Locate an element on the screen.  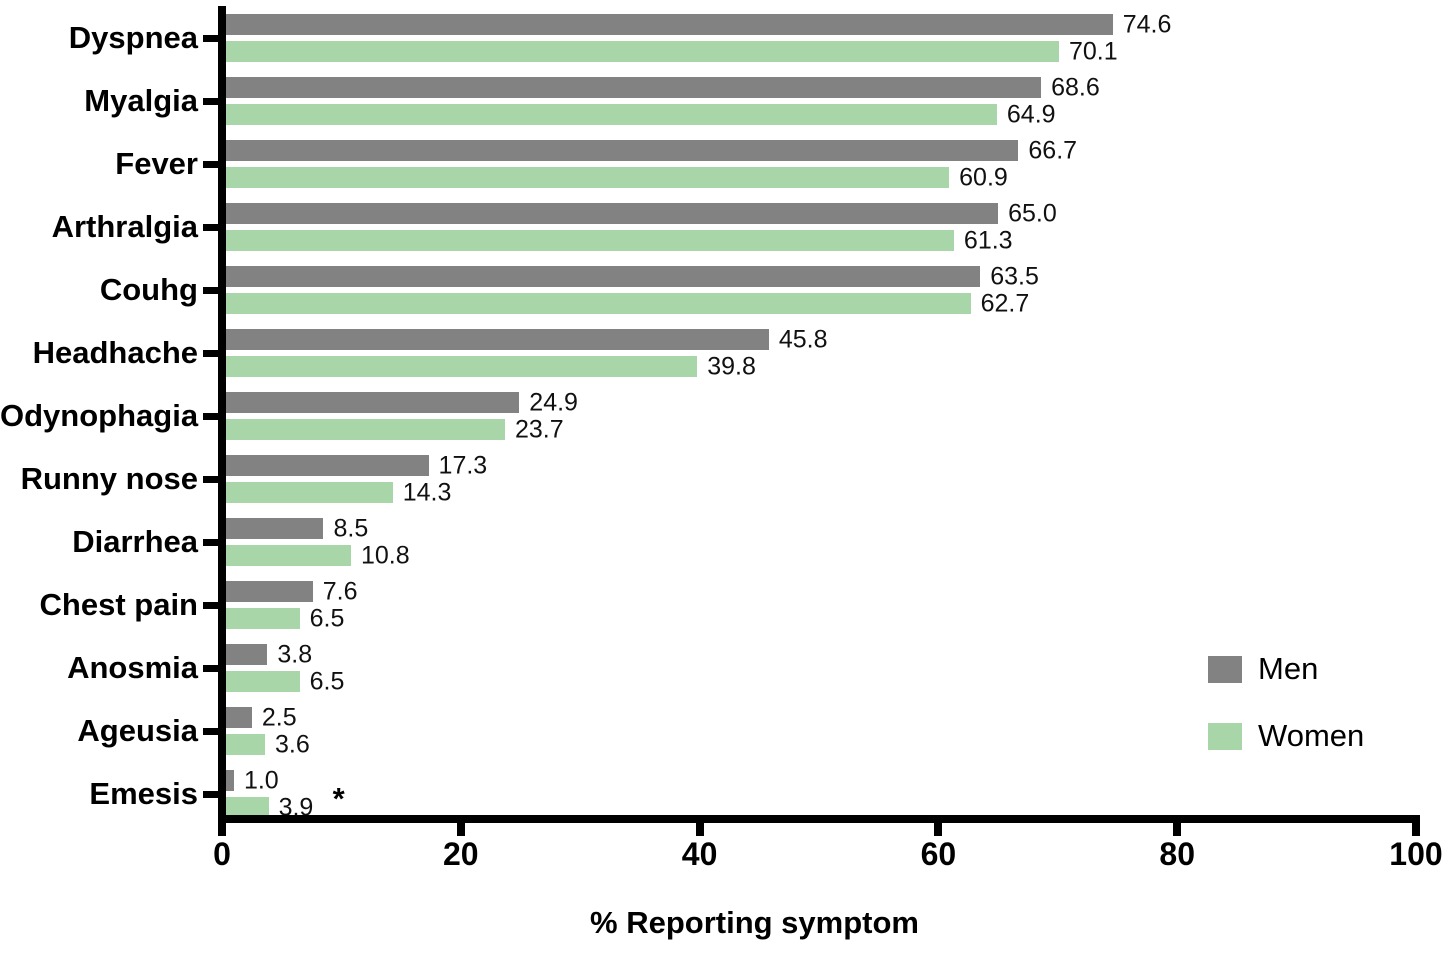
bar-men-odynophagia is located at coordinates (373, 402).